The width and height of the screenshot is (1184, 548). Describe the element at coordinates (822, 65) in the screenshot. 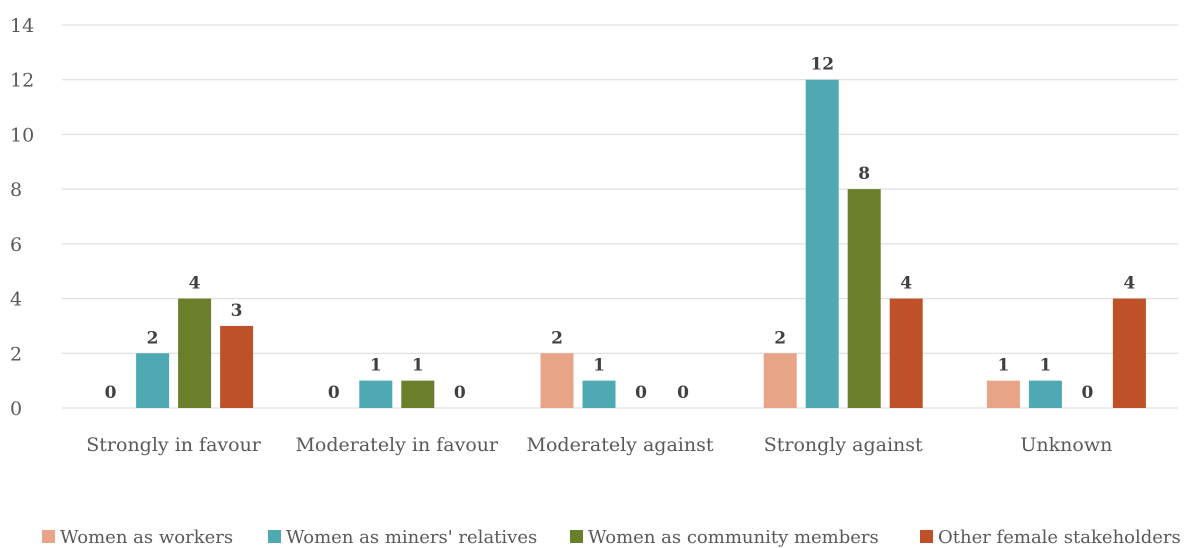

I see `data-label: 12` at that location.